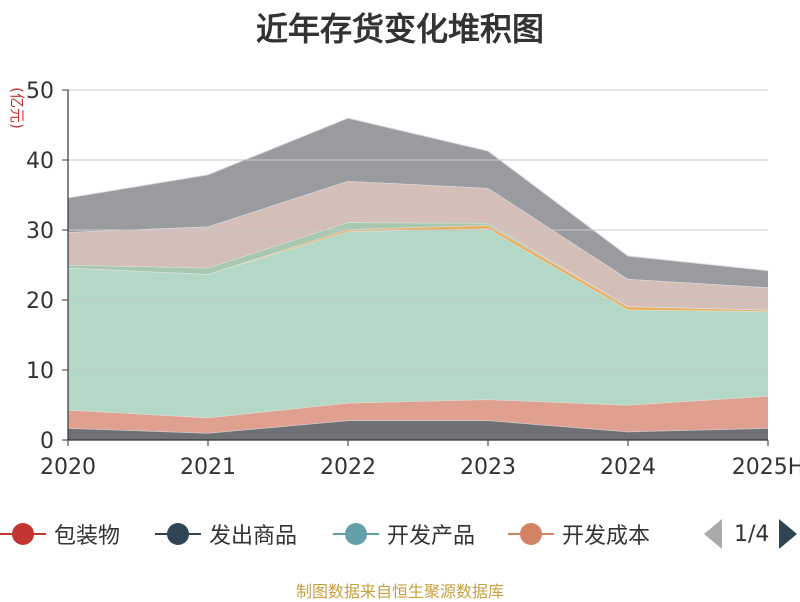 Image resolution: width=800 pixels, height=602 pixels. I want to click on x-tick-label-5: 2025H, so click(766, 467).